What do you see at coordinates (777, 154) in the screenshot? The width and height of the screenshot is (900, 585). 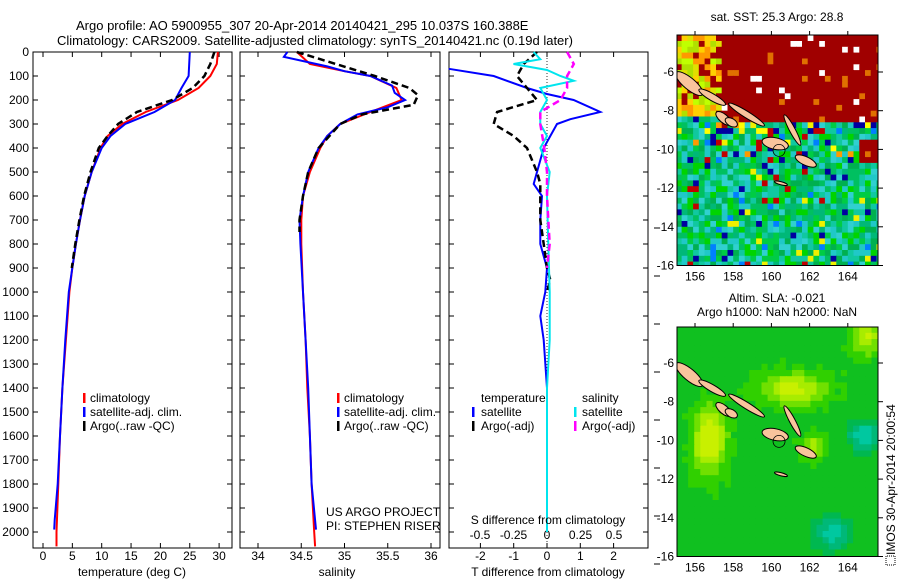 I see `sst-cells` at bounding box center [777, 154].